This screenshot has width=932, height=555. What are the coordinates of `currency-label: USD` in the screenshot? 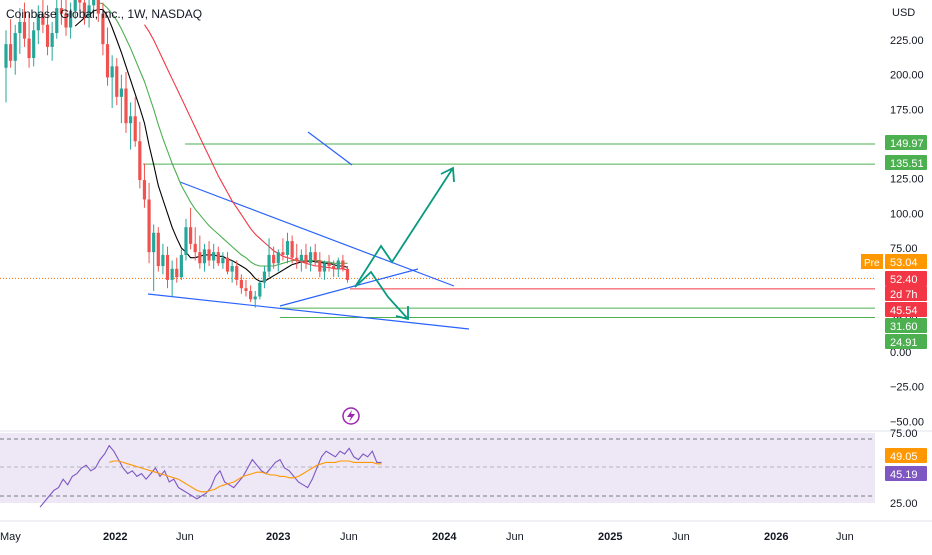 It's located at (904, 13).